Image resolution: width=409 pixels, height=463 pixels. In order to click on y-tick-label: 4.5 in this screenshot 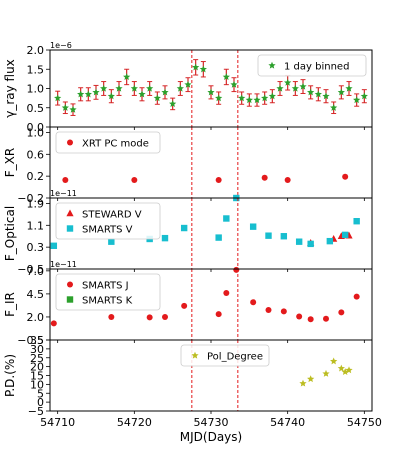, I will do `click(36, 294)`.